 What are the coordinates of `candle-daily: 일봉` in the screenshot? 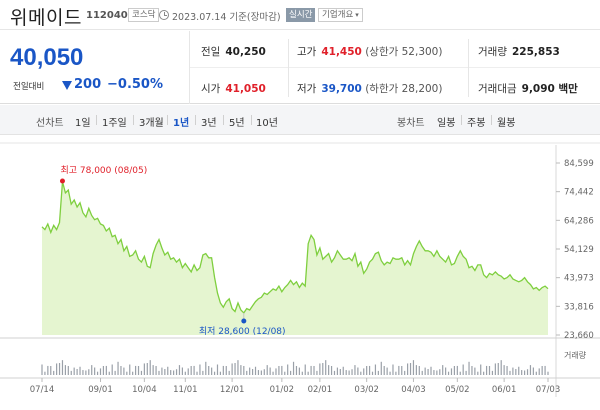 It's located at (446, 123).